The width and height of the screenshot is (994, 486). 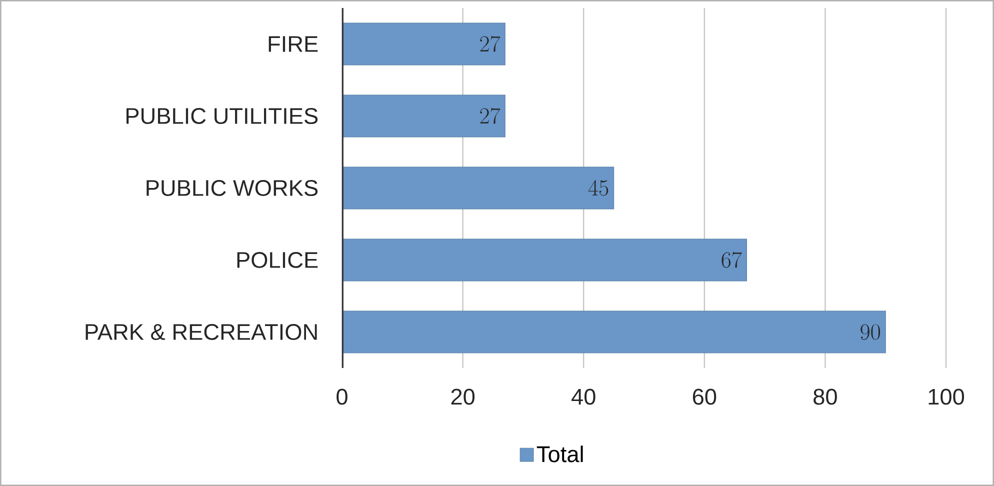 I want to click on y-tick-label: PARK & RECREATION, so click(x=201, y=332).